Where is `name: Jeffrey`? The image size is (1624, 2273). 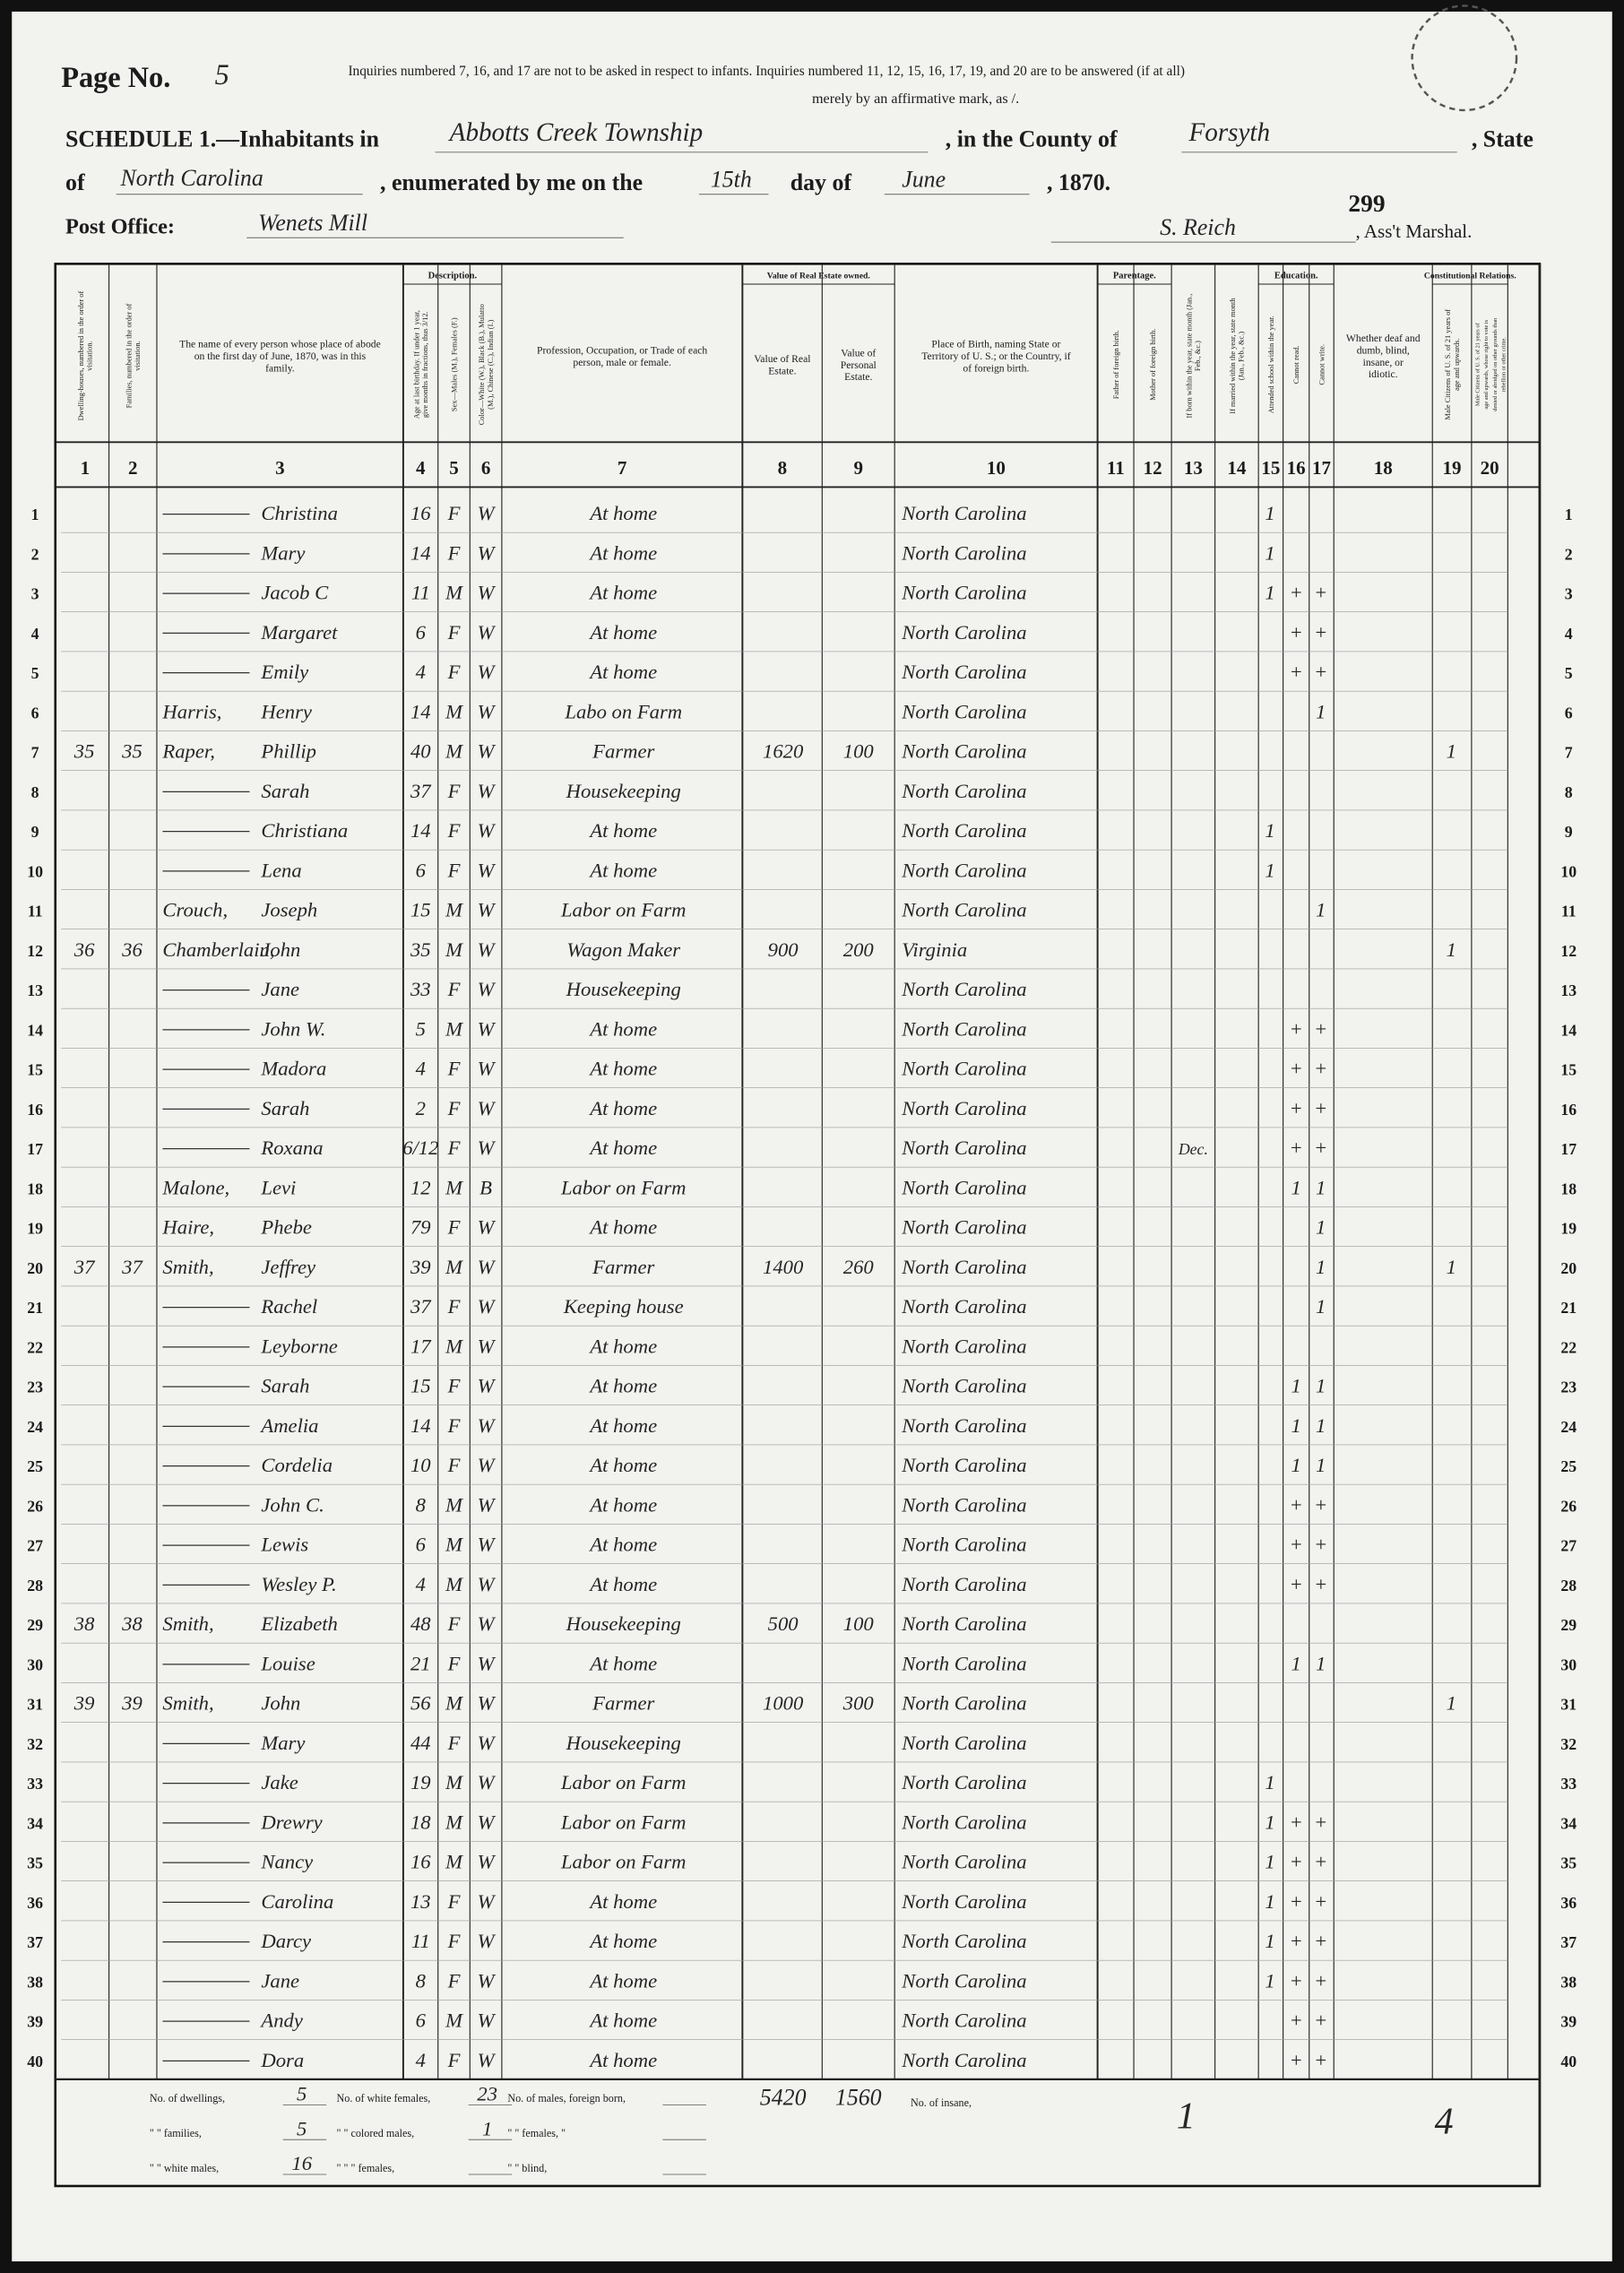 name: Jeffrey is located at coordinates (288, 1267).